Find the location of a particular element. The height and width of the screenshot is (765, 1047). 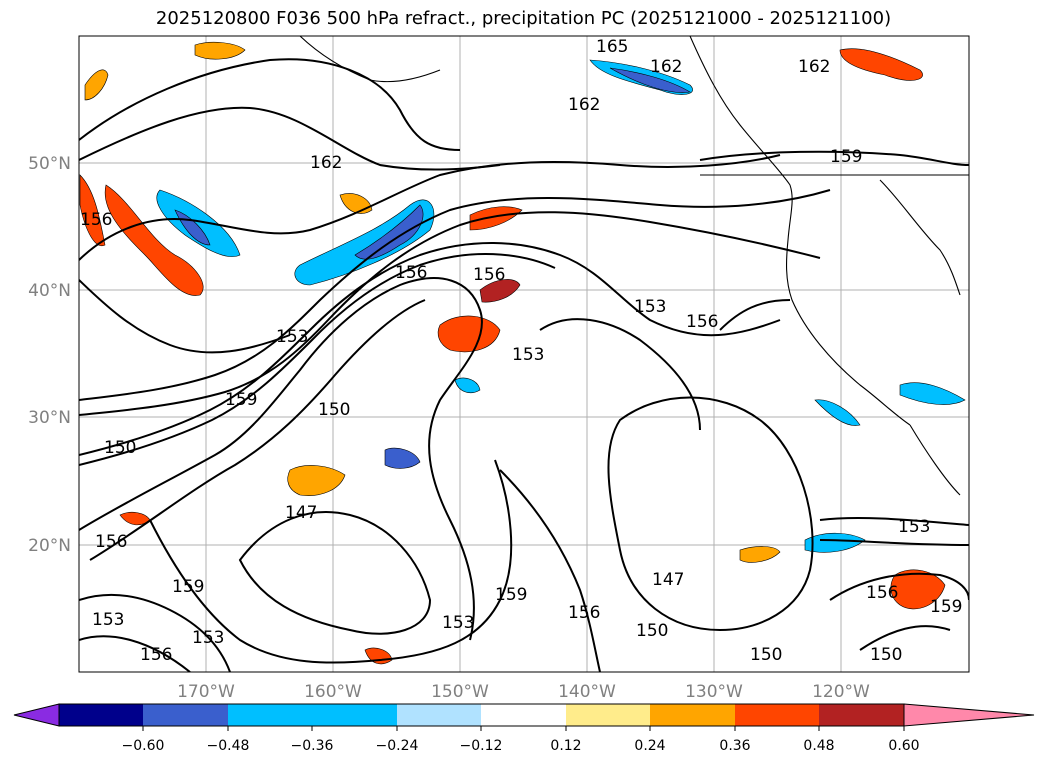

colorbar-tick-label: −0.24 is located at coordinates (397, 746).